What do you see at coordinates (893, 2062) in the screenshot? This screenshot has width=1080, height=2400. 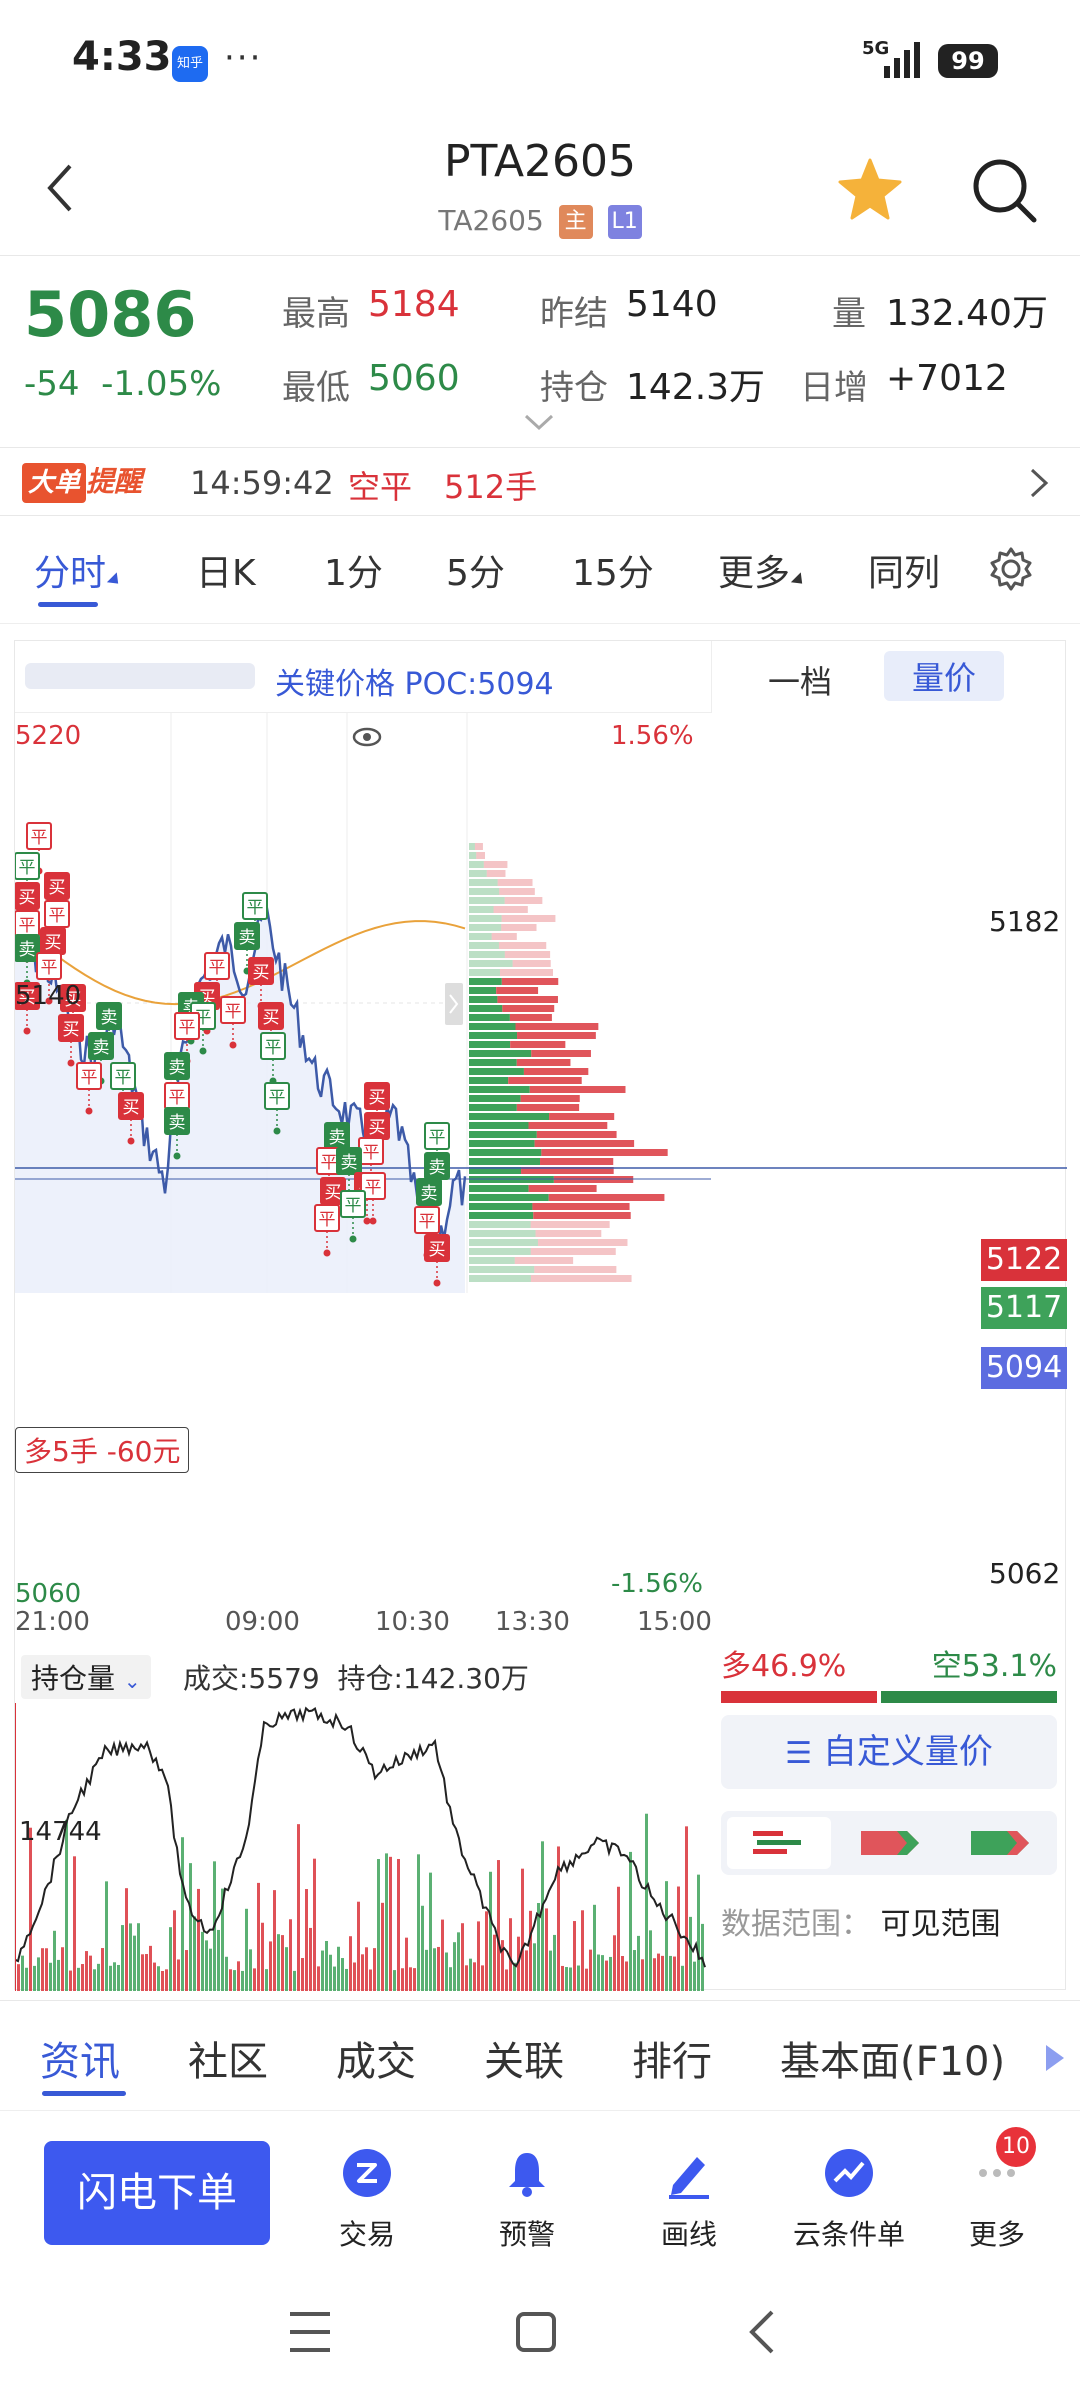 I see `tab-fundamentals: 基本面(F10)` at bounding box center [893, 2062].